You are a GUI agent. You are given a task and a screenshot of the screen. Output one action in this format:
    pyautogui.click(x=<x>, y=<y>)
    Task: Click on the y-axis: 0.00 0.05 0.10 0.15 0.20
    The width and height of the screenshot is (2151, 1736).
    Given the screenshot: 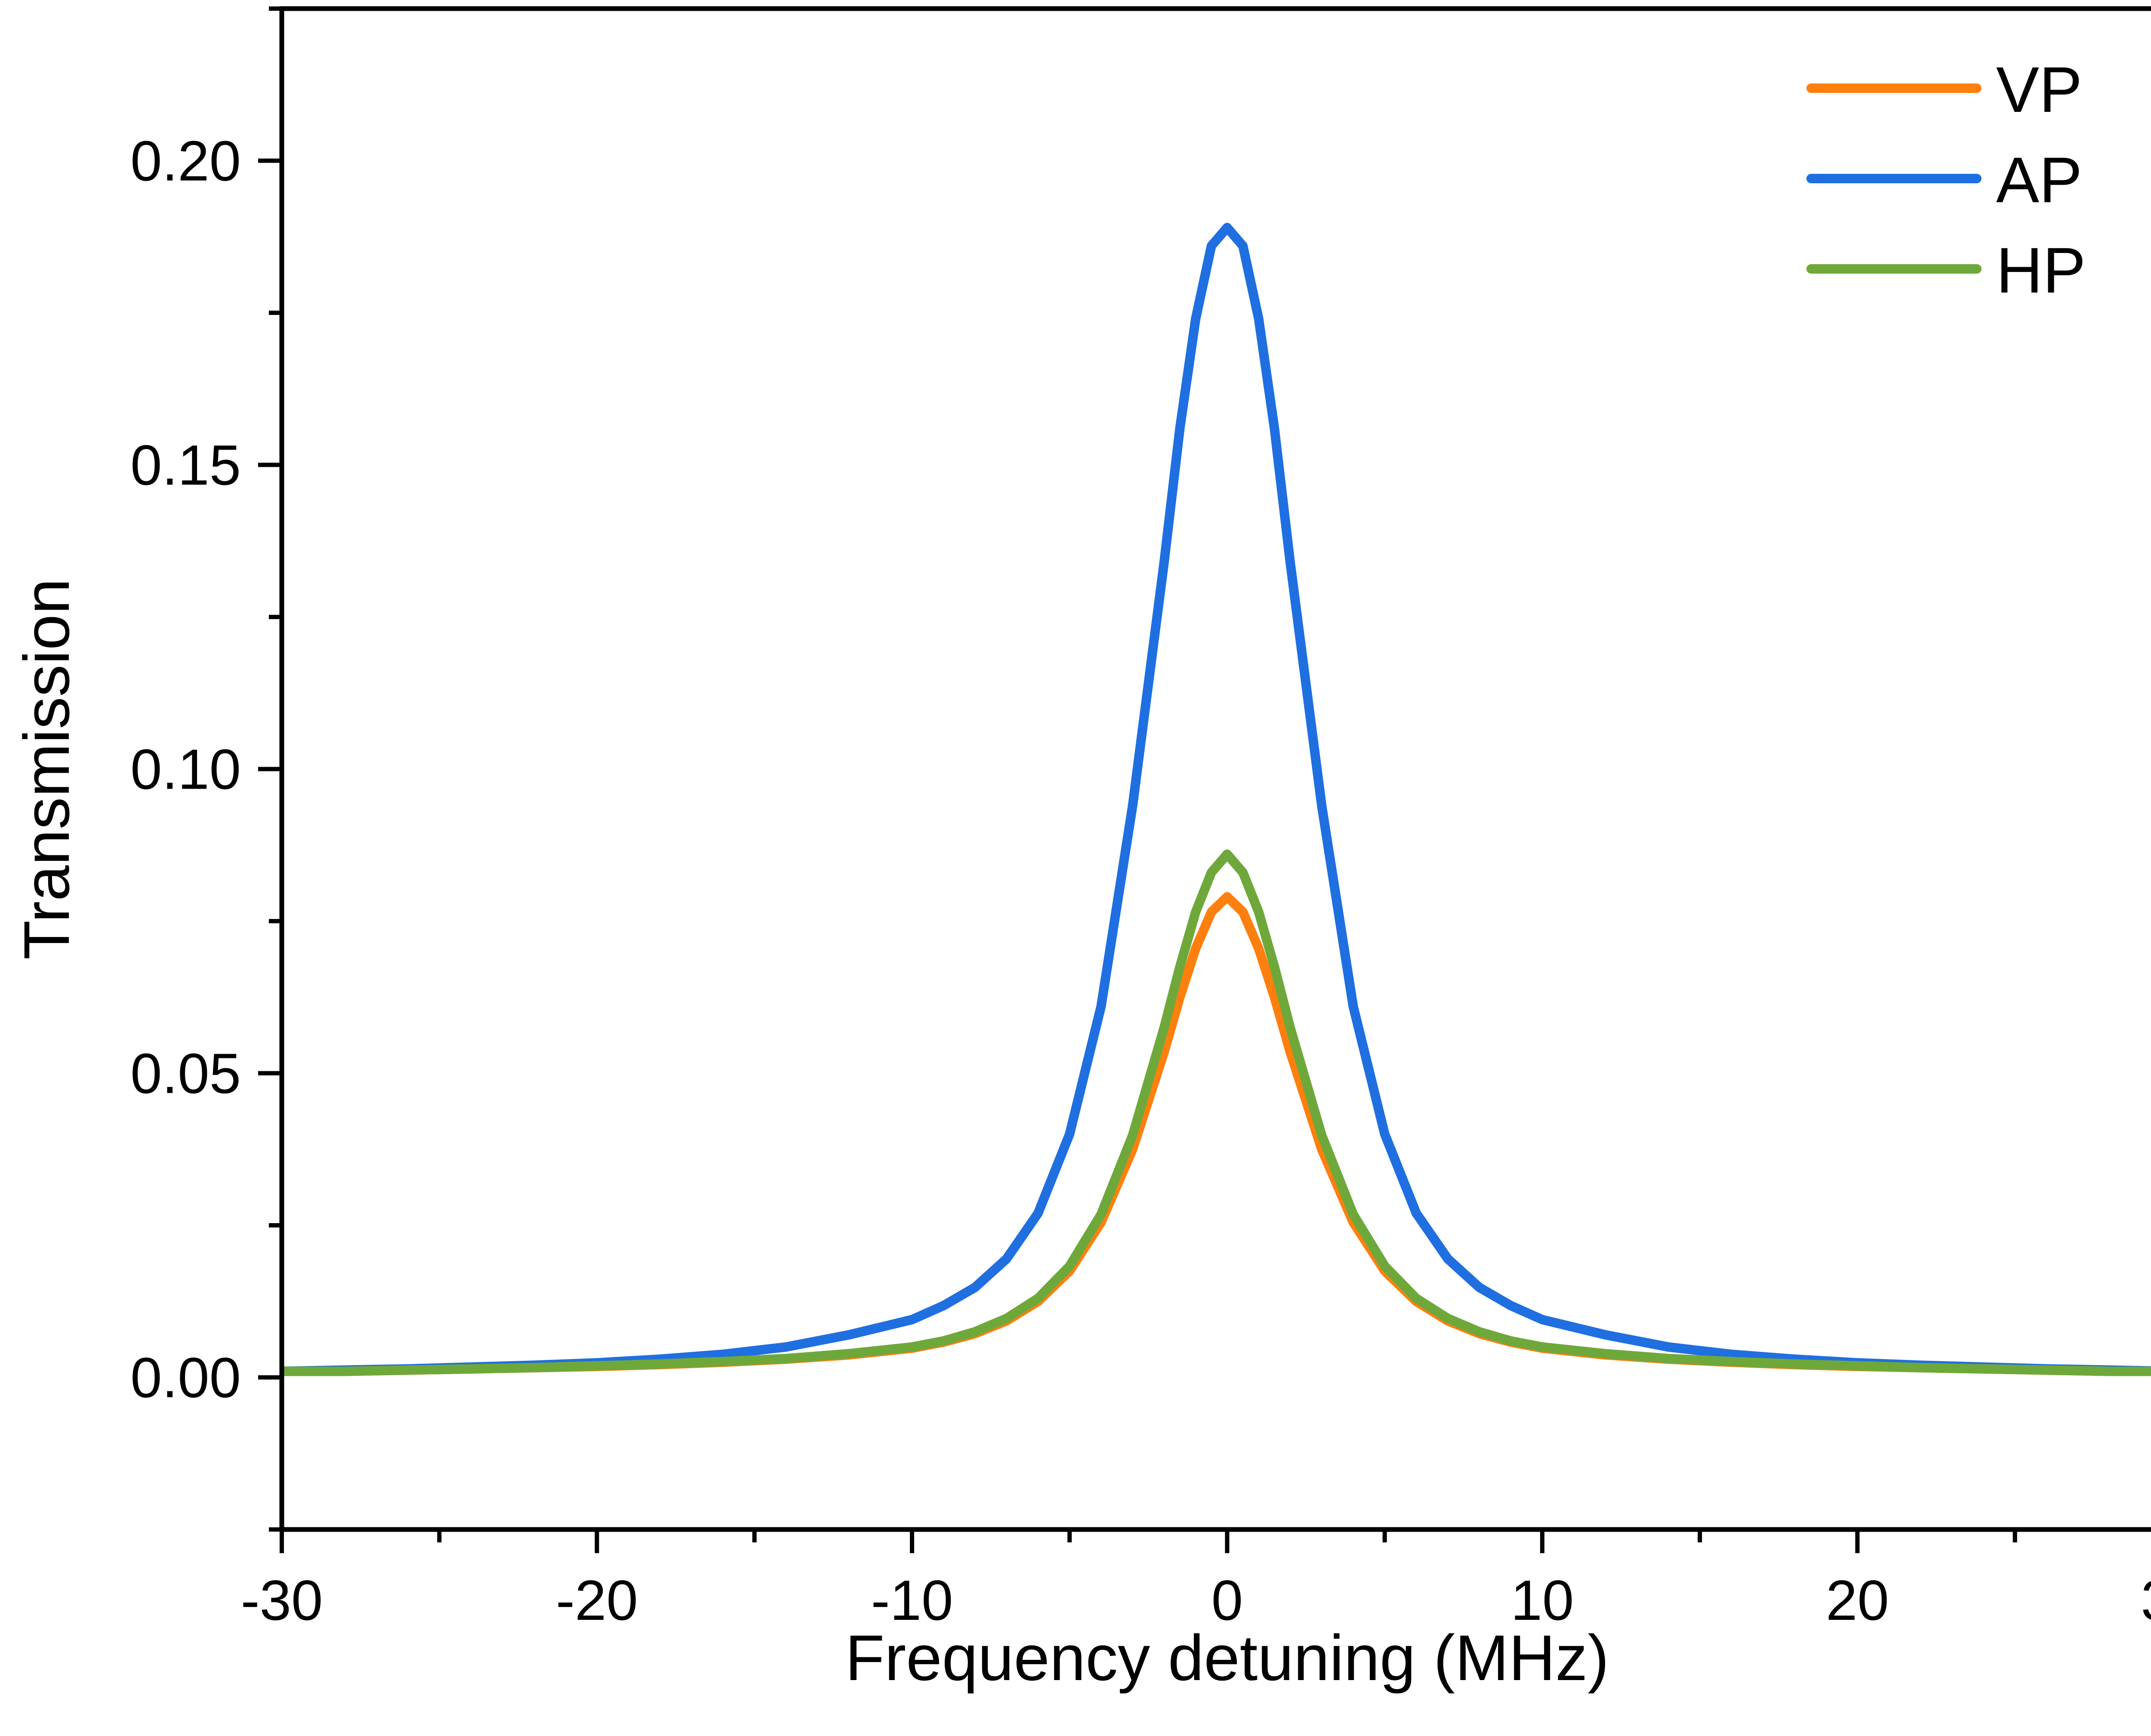 What is the action you would take?
    pyautogui.click(x=206, y=769)
    